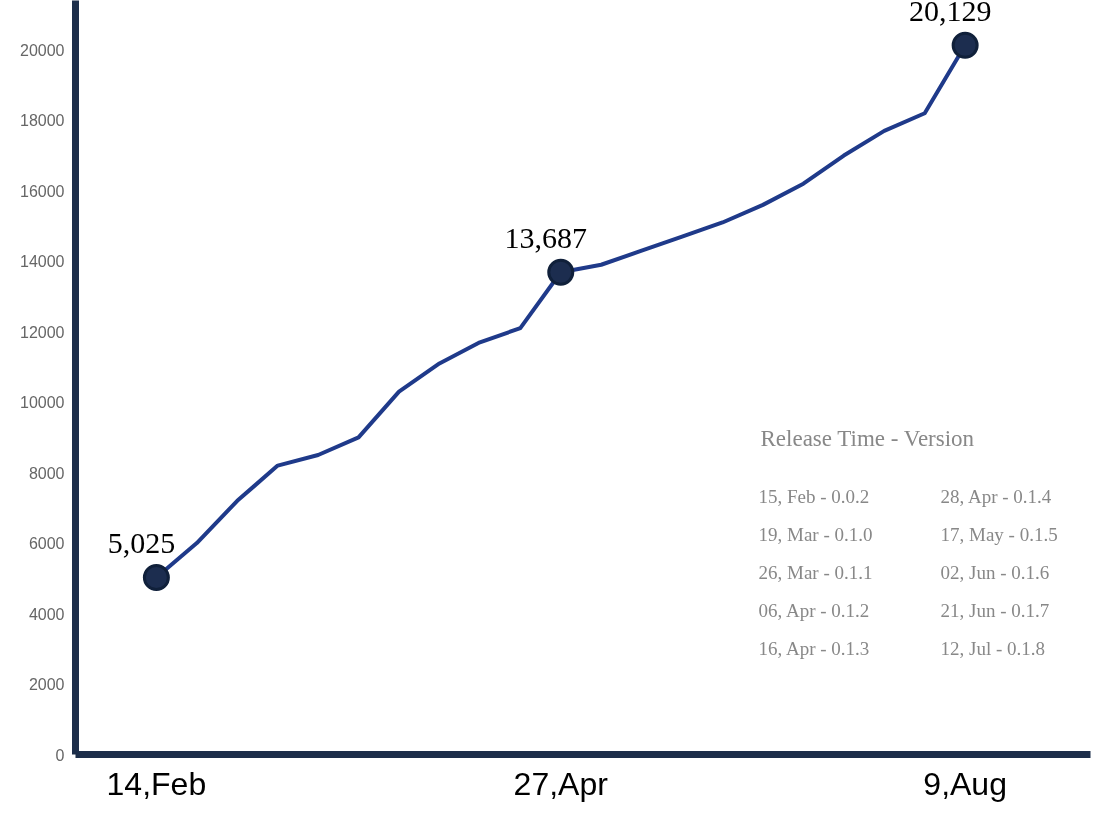 Image resolution: width=1095 pixels, height=816 pixels. I want to click on data-label: 13,687, so click(546, 238).